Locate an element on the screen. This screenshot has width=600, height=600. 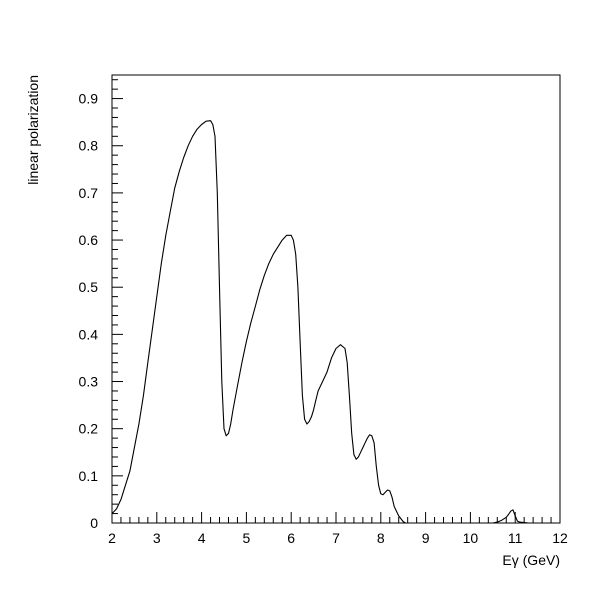
y-tick-label: 0.6 is located at coordinates (89, 240).